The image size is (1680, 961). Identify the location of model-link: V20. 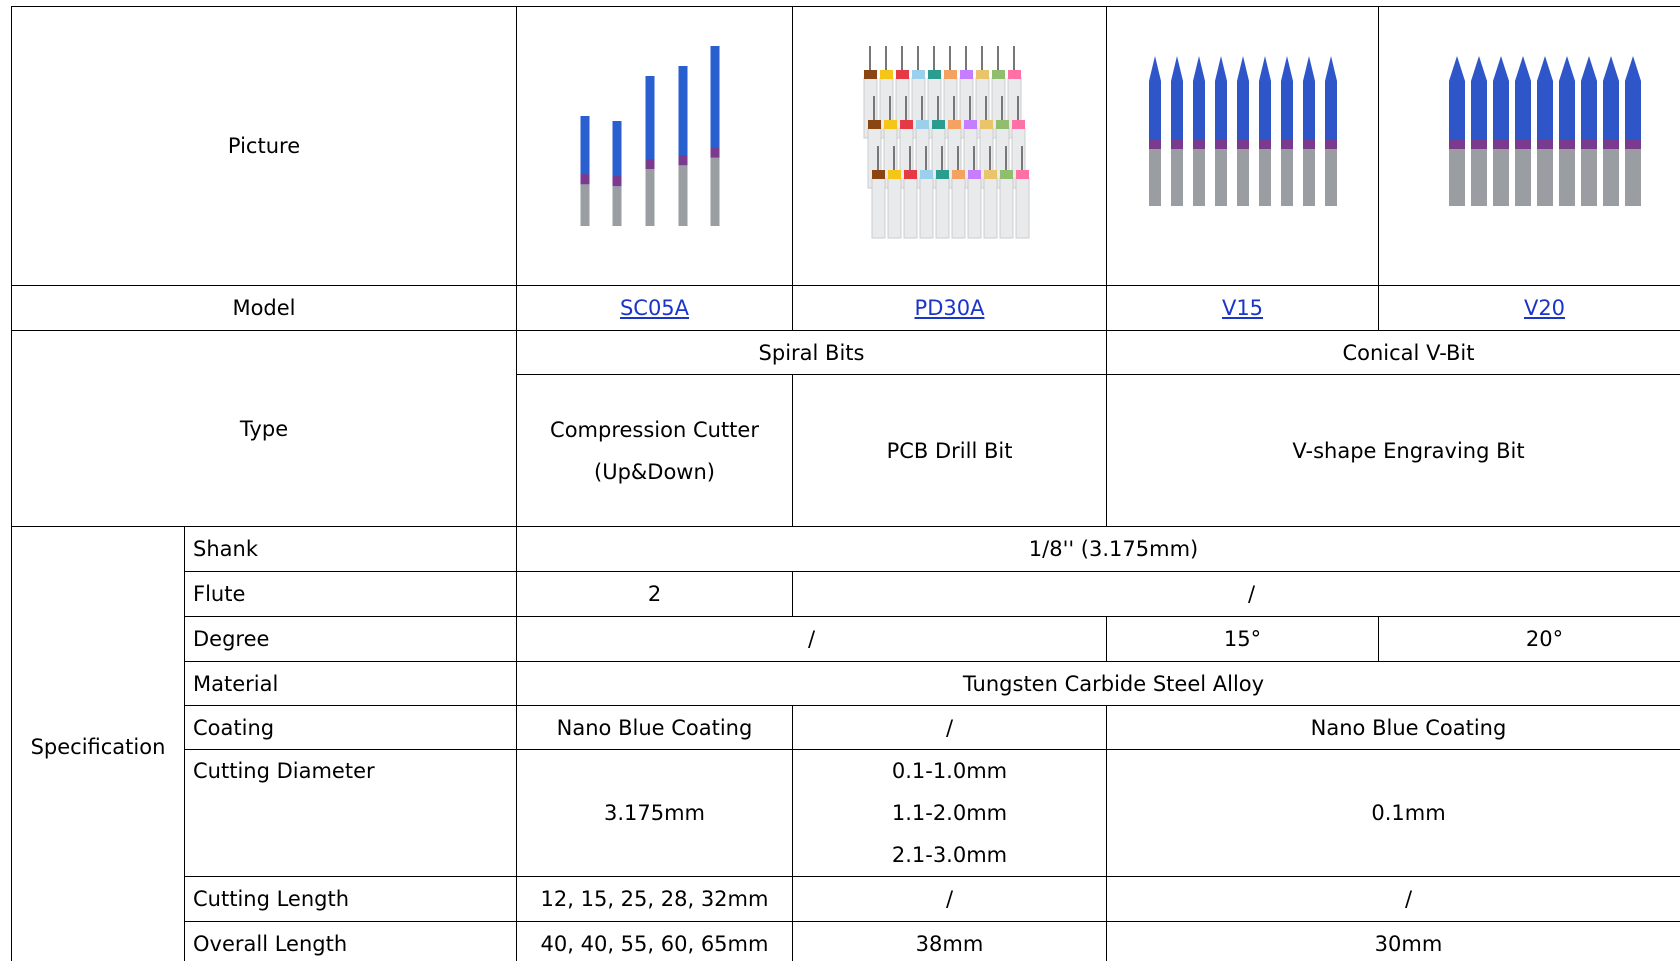
(1544, 308).